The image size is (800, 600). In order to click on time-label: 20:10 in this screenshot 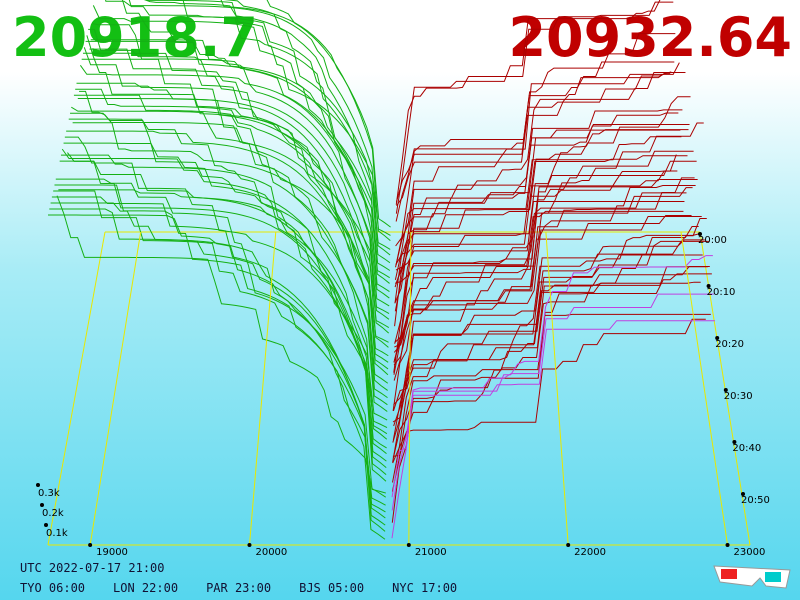, I will do `click(721, 292)`.